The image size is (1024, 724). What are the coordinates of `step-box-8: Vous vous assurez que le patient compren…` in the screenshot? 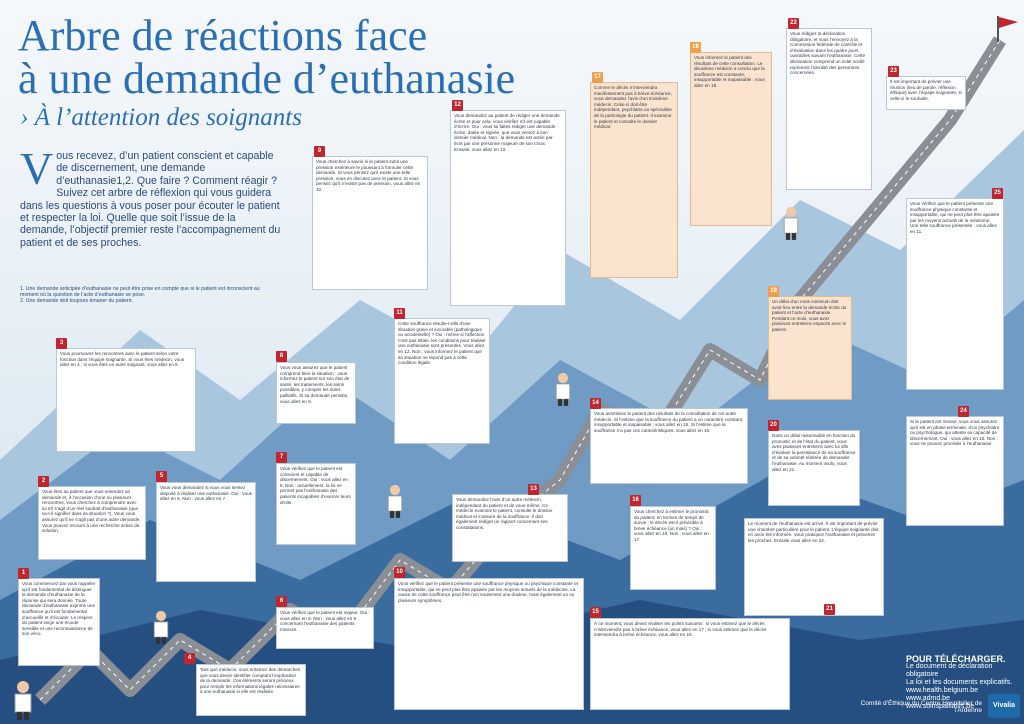 It's located at (316, 393).